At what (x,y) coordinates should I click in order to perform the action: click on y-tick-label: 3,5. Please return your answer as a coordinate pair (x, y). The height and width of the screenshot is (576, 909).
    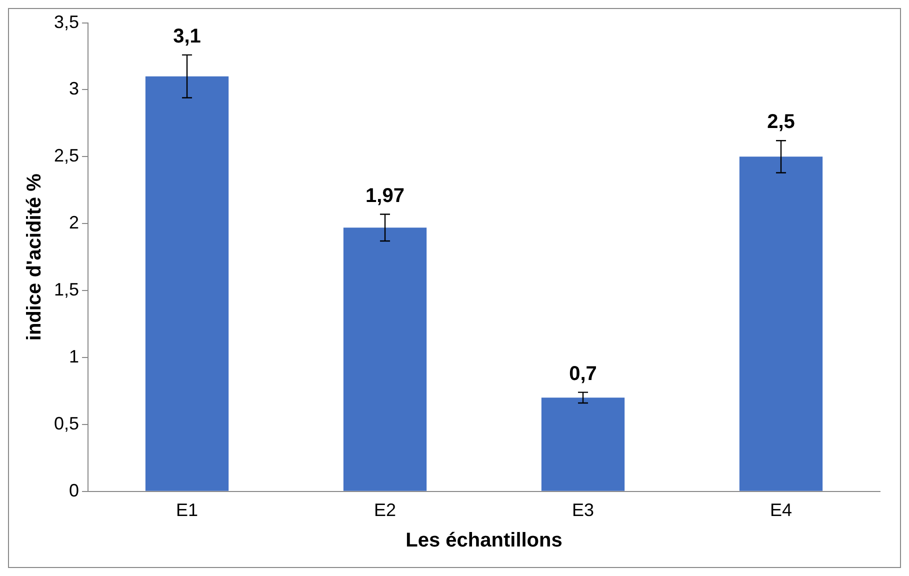
    Looking at the image, I should click on (67, 22).